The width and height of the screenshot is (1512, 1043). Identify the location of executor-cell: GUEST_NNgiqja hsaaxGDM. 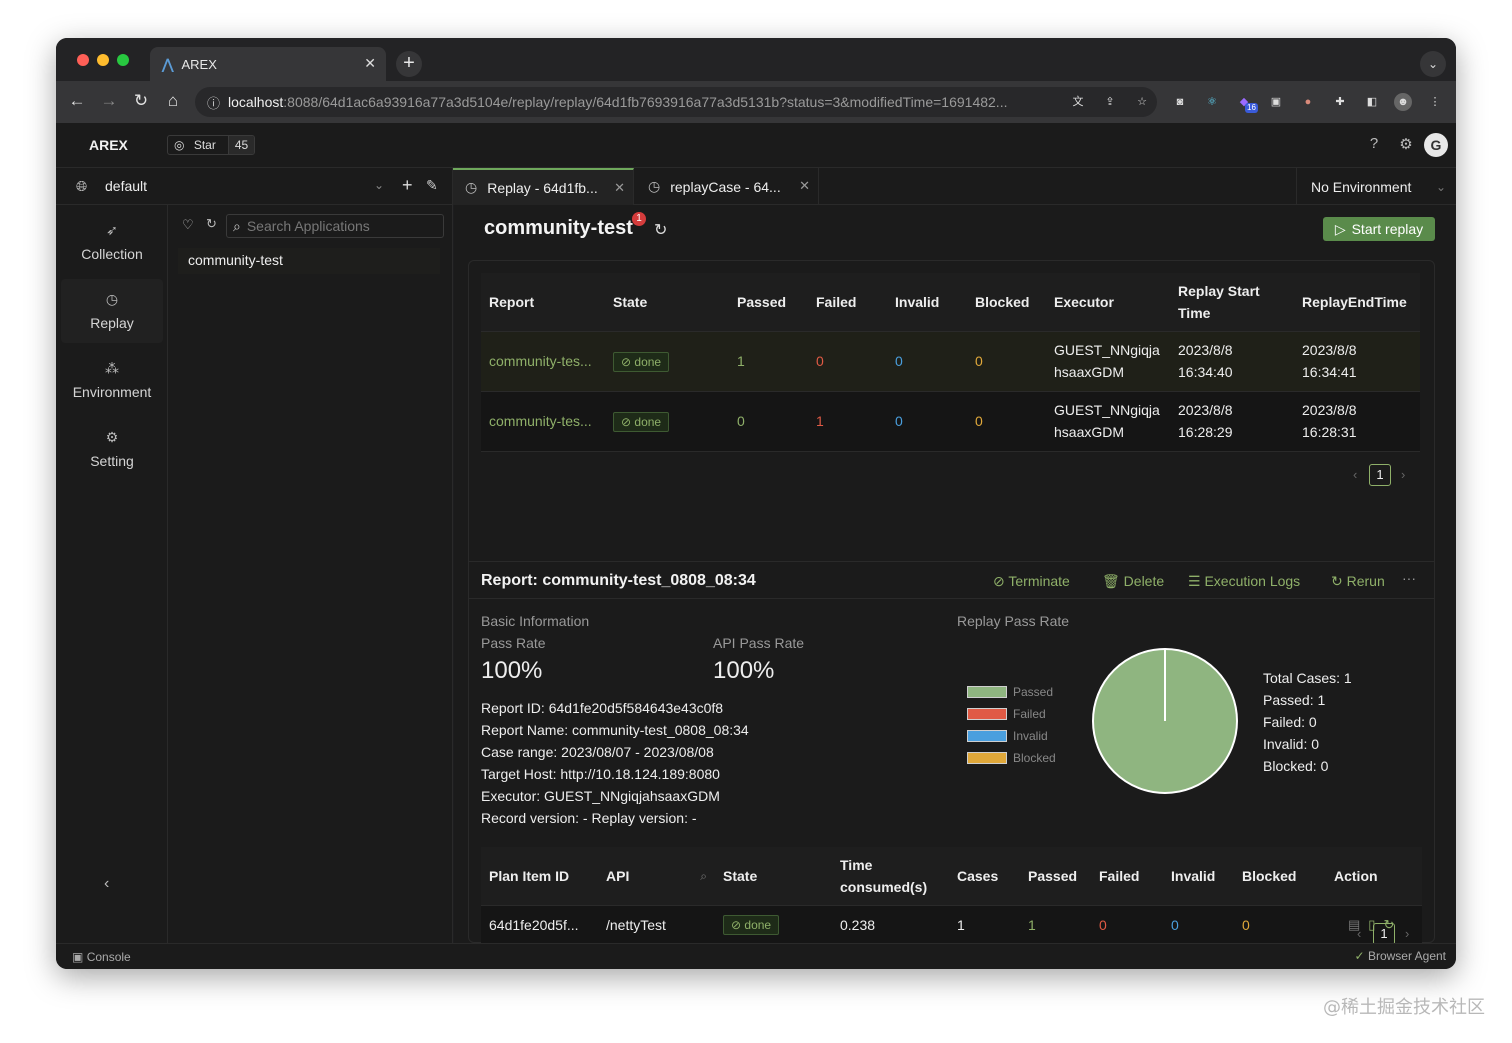
(1108, 361).